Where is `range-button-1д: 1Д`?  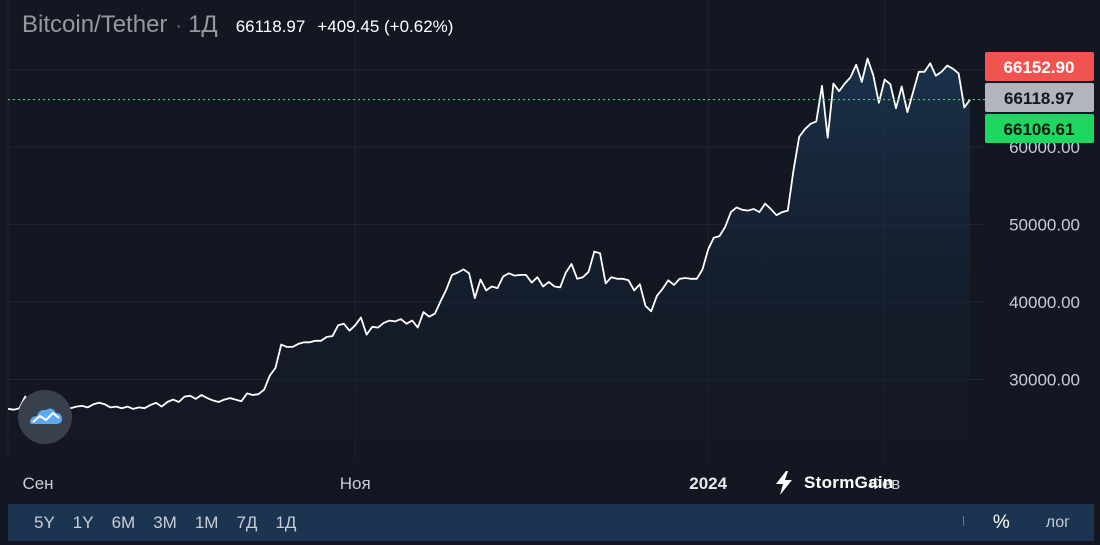 range-button-1д: 1Д is located at coordinates (286, 522).